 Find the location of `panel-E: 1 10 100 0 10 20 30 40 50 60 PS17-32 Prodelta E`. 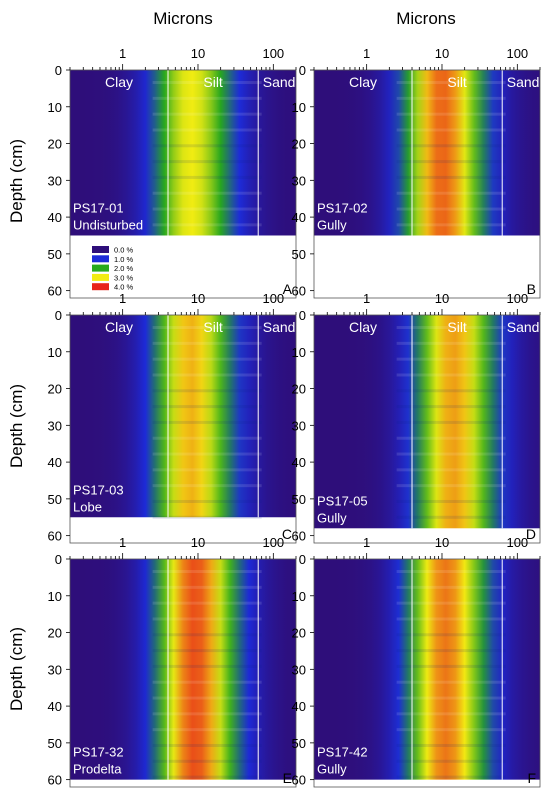

panel-E: 1 10 100 0 10 20 30 40 50 60 PS17-32 Prodelta E is located at coordinates (172, 661).